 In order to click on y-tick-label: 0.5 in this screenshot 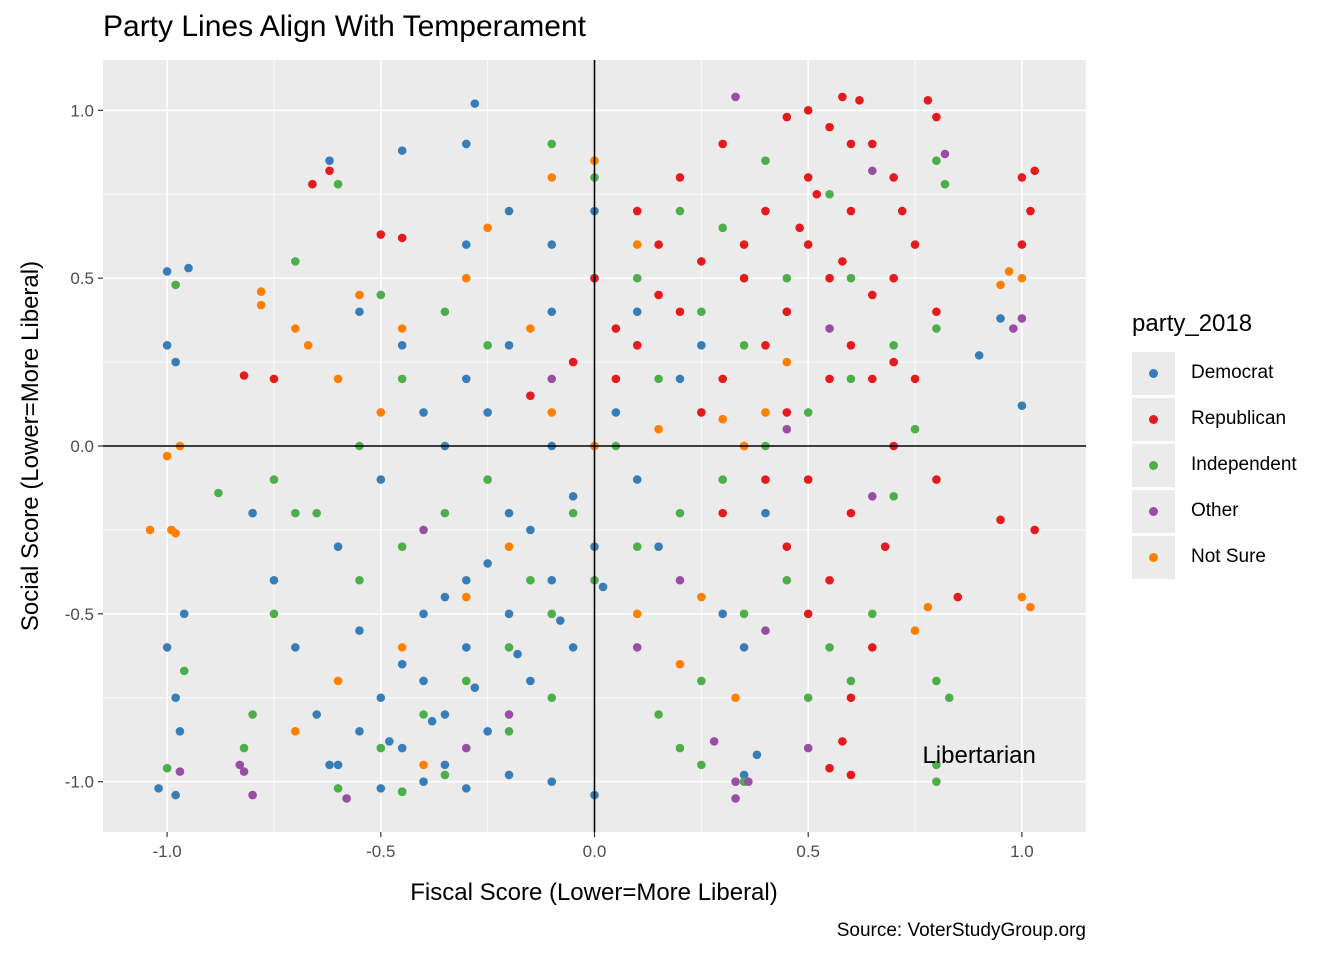, I will do `click(82, 278)`.